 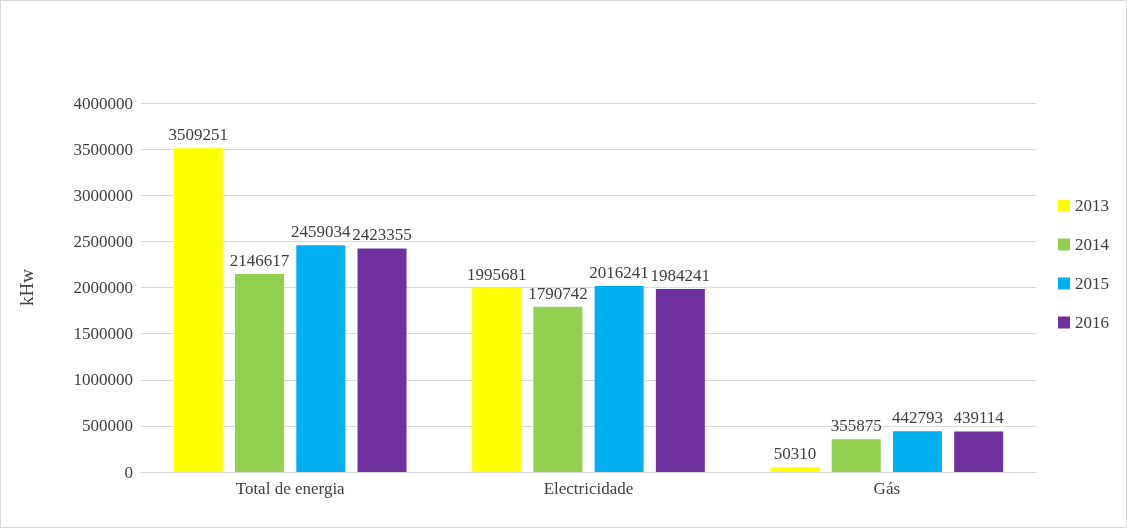 What do you see at coordinates (103, 103) in the screenshot?
I see `y-tick-label: 4000000` at bounding box center [103, 103].